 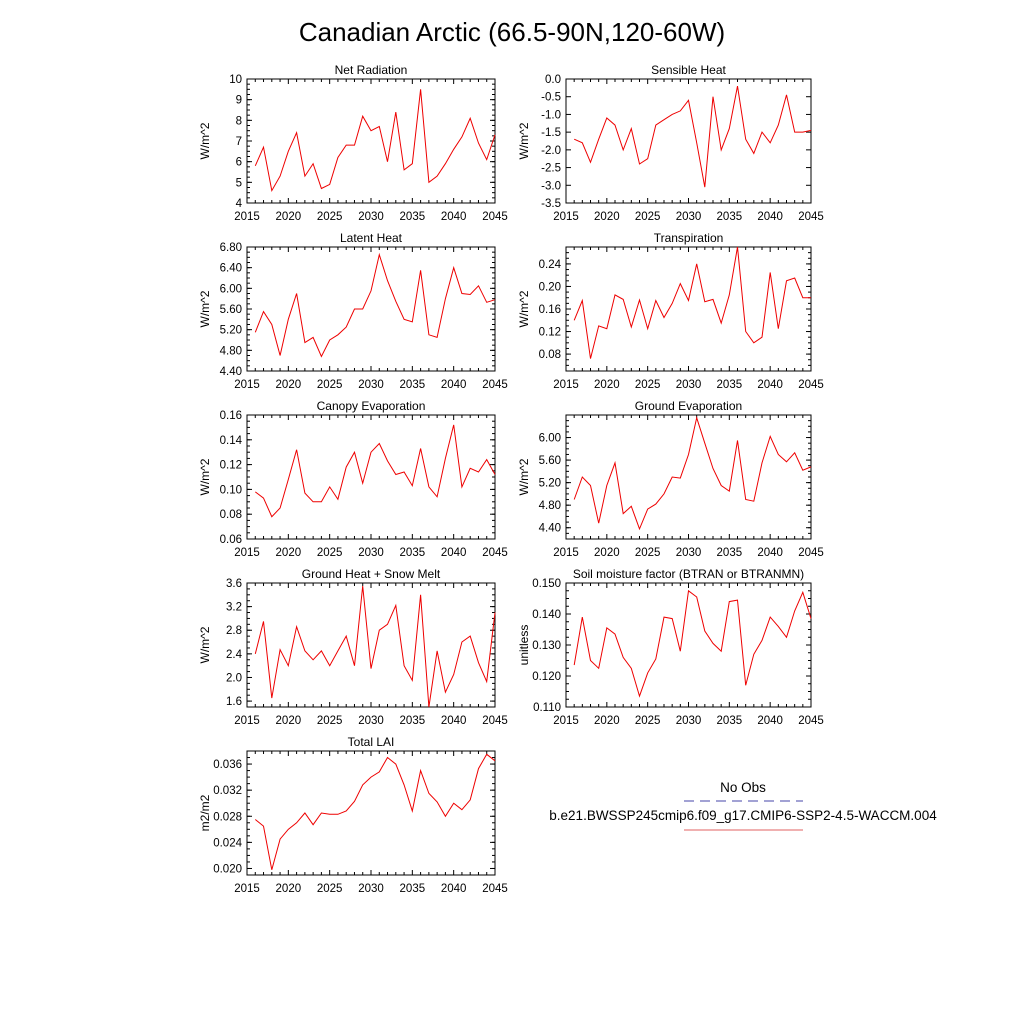 I want to click on y-tick-label: 0.024, so click(x=227, y=843).